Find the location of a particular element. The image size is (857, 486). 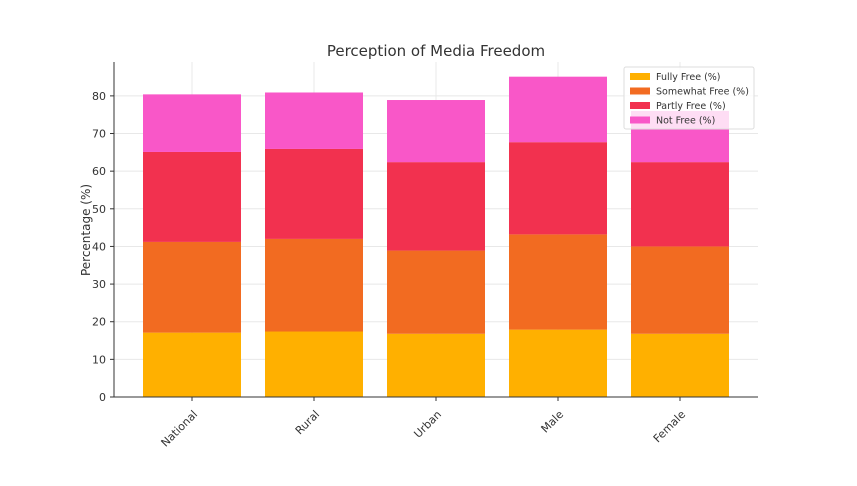

y-tick-label: 30 is located at coordinates (99, 284).